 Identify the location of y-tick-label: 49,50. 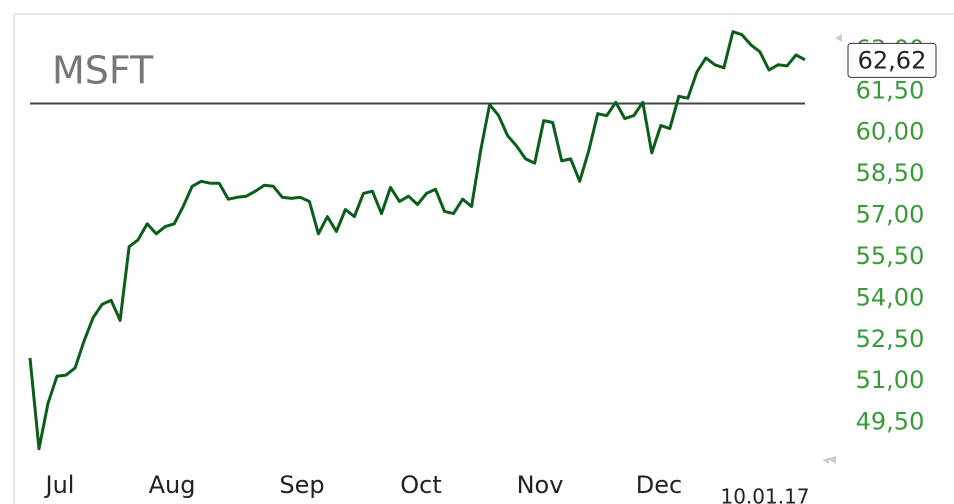
(890, 422).